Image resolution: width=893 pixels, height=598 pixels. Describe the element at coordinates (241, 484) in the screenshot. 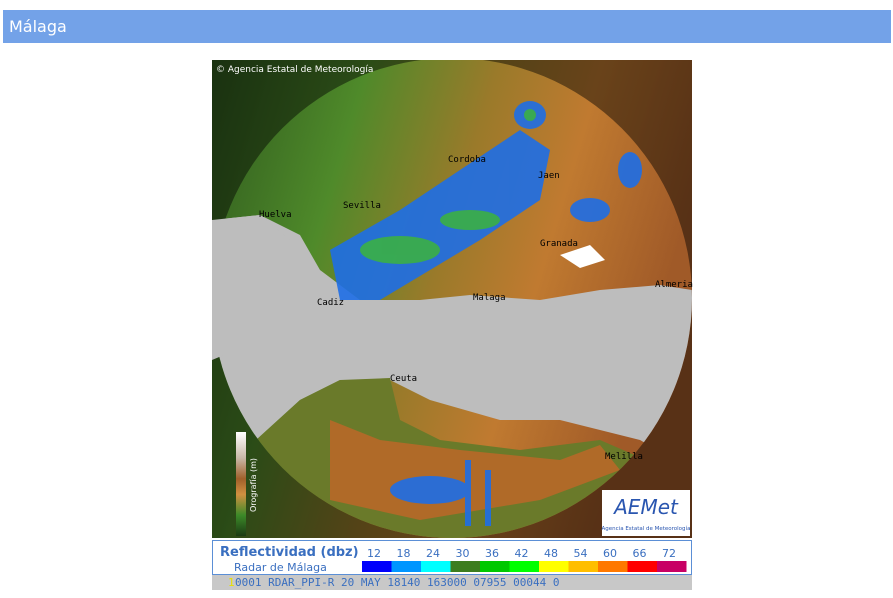

I see `orography-bar` at that location.